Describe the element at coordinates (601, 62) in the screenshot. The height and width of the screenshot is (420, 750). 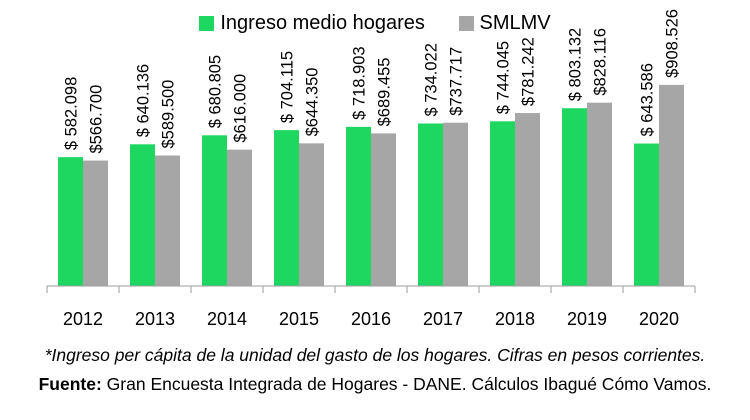
I see `label-smlmv-2019: $828.116` at that location.